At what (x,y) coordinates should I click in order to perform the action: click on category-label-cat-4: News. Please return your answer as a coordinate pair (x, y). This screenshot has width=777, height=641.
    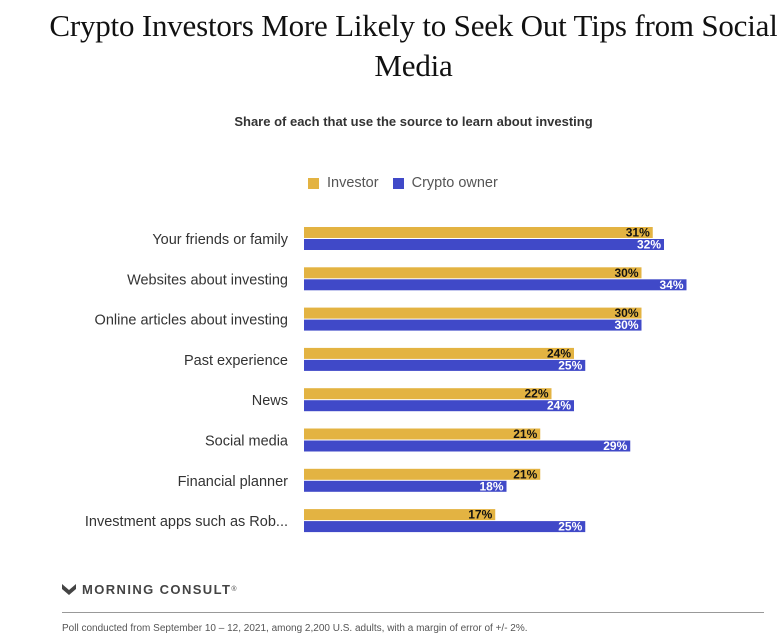
    Looking at the image, I should click on (270, 401).